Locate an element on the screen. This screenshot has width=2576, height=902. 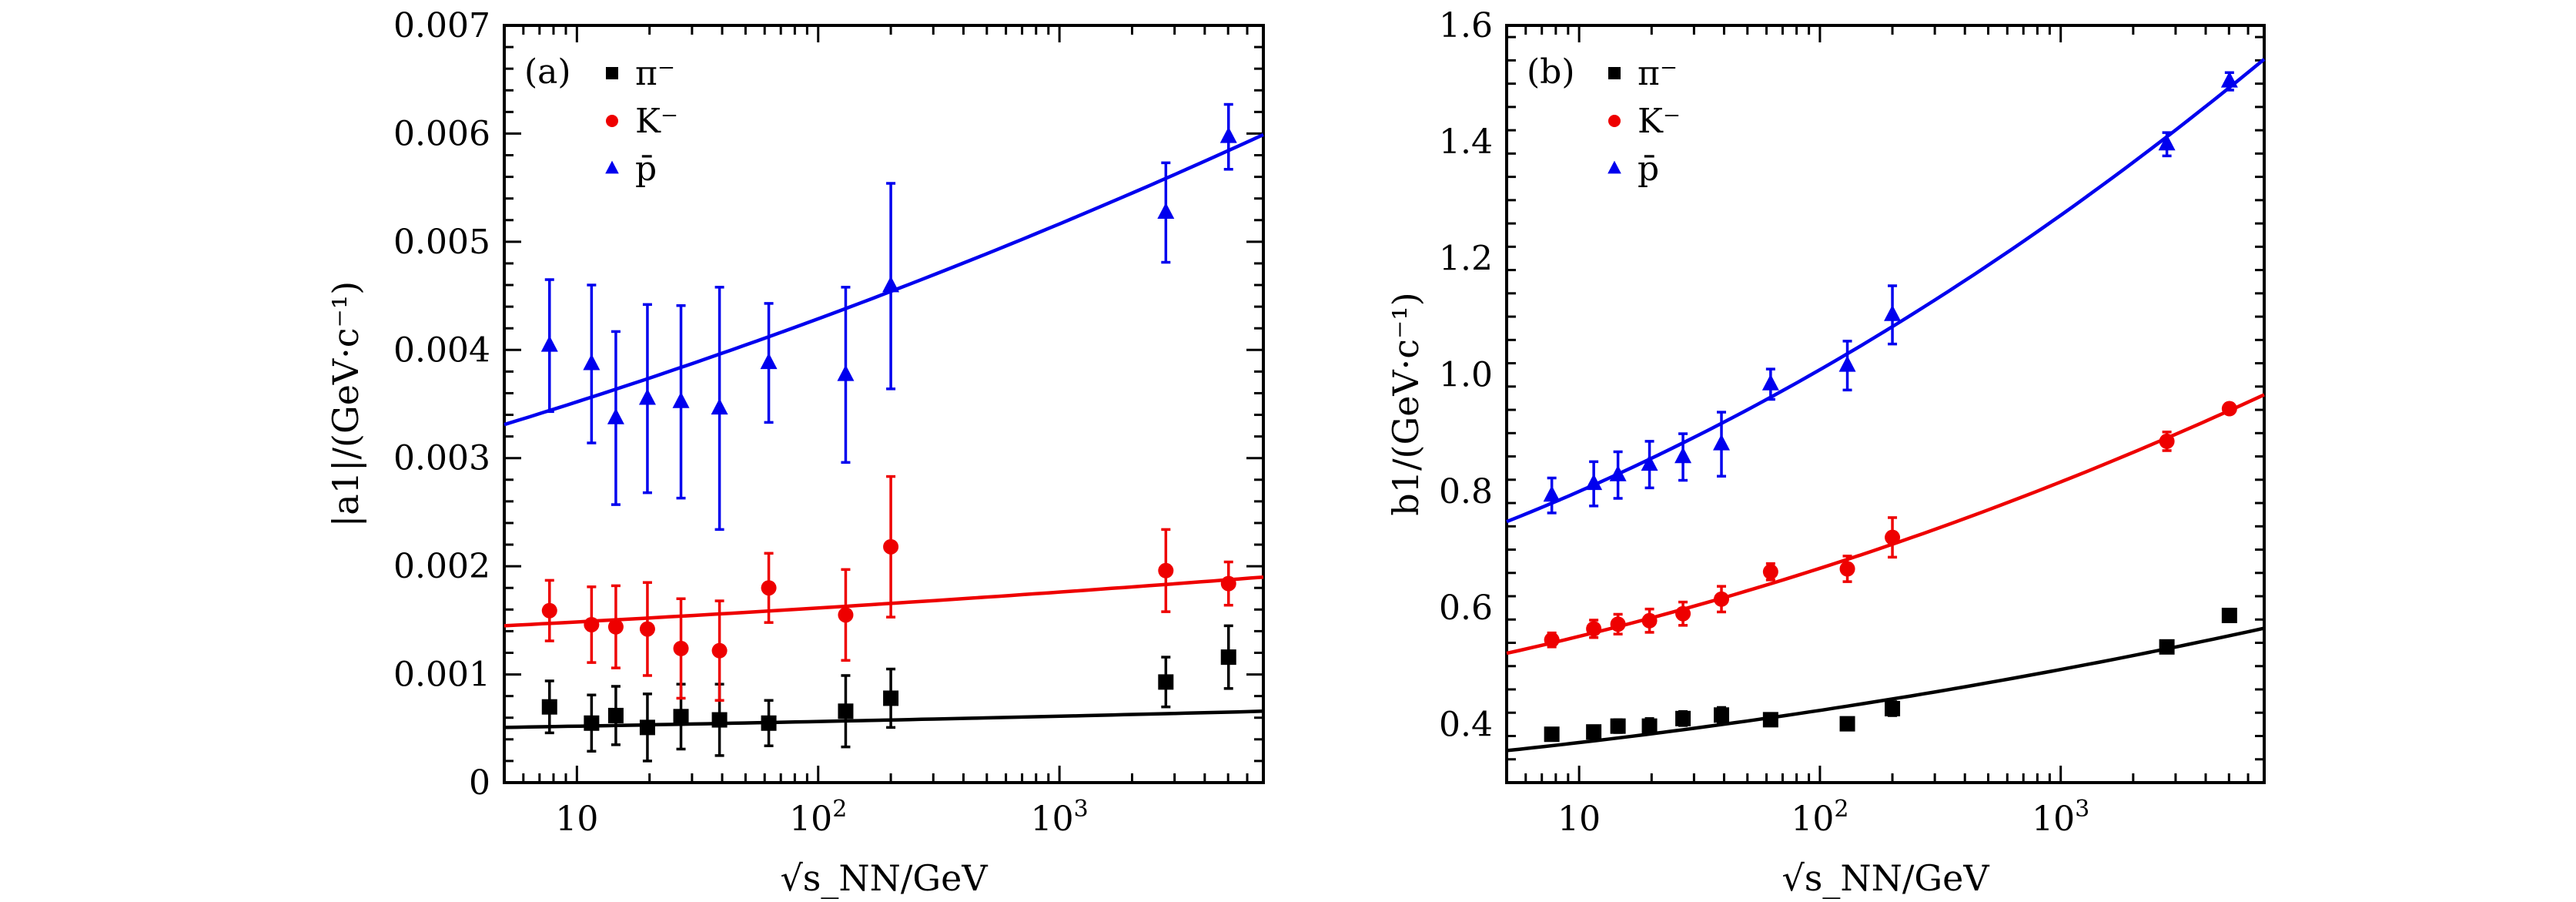
y-tick-label: 1.2 is located at coordinates (1466, 259).